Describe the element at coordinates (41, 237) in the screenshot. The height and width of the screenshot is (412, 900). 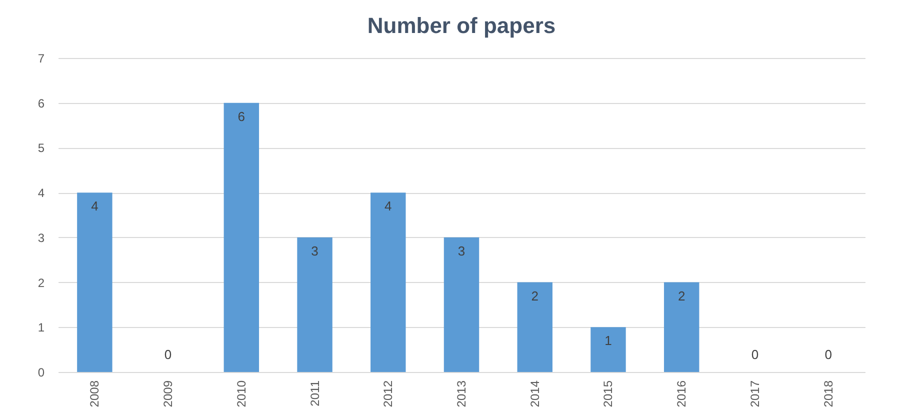
I see `y-tick-label: 3` at that location.